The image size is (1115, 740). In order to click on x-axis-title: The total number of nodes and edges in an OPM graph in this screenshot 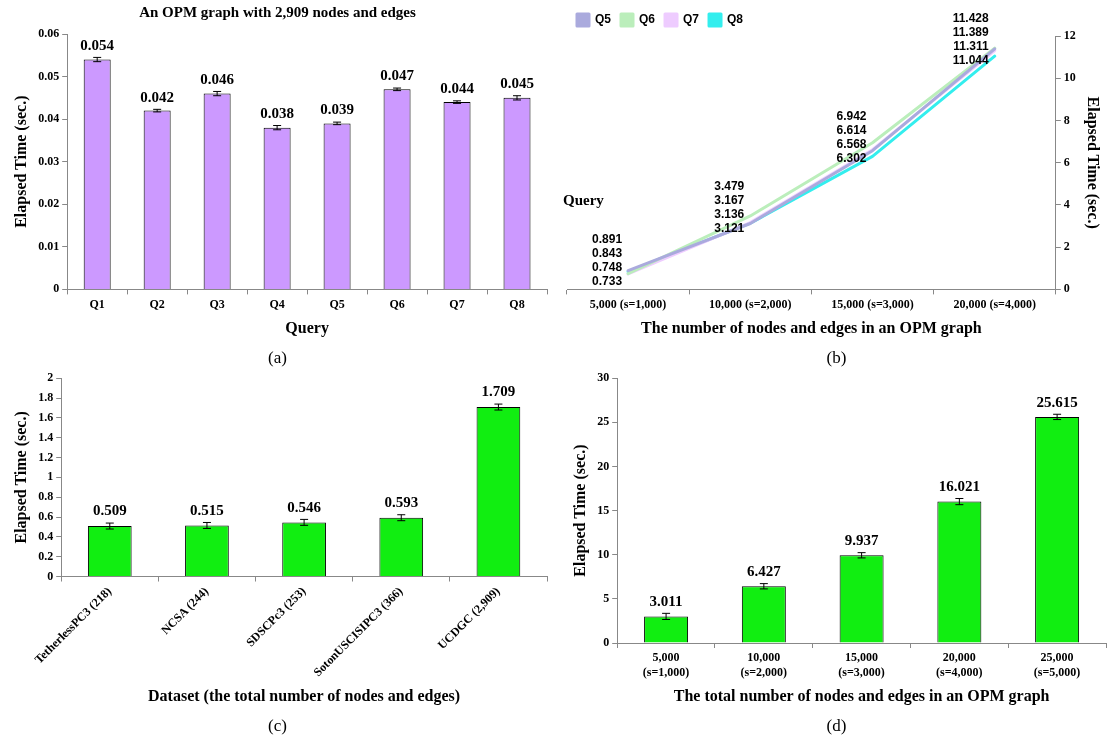, I will do `click(861, 695)`.